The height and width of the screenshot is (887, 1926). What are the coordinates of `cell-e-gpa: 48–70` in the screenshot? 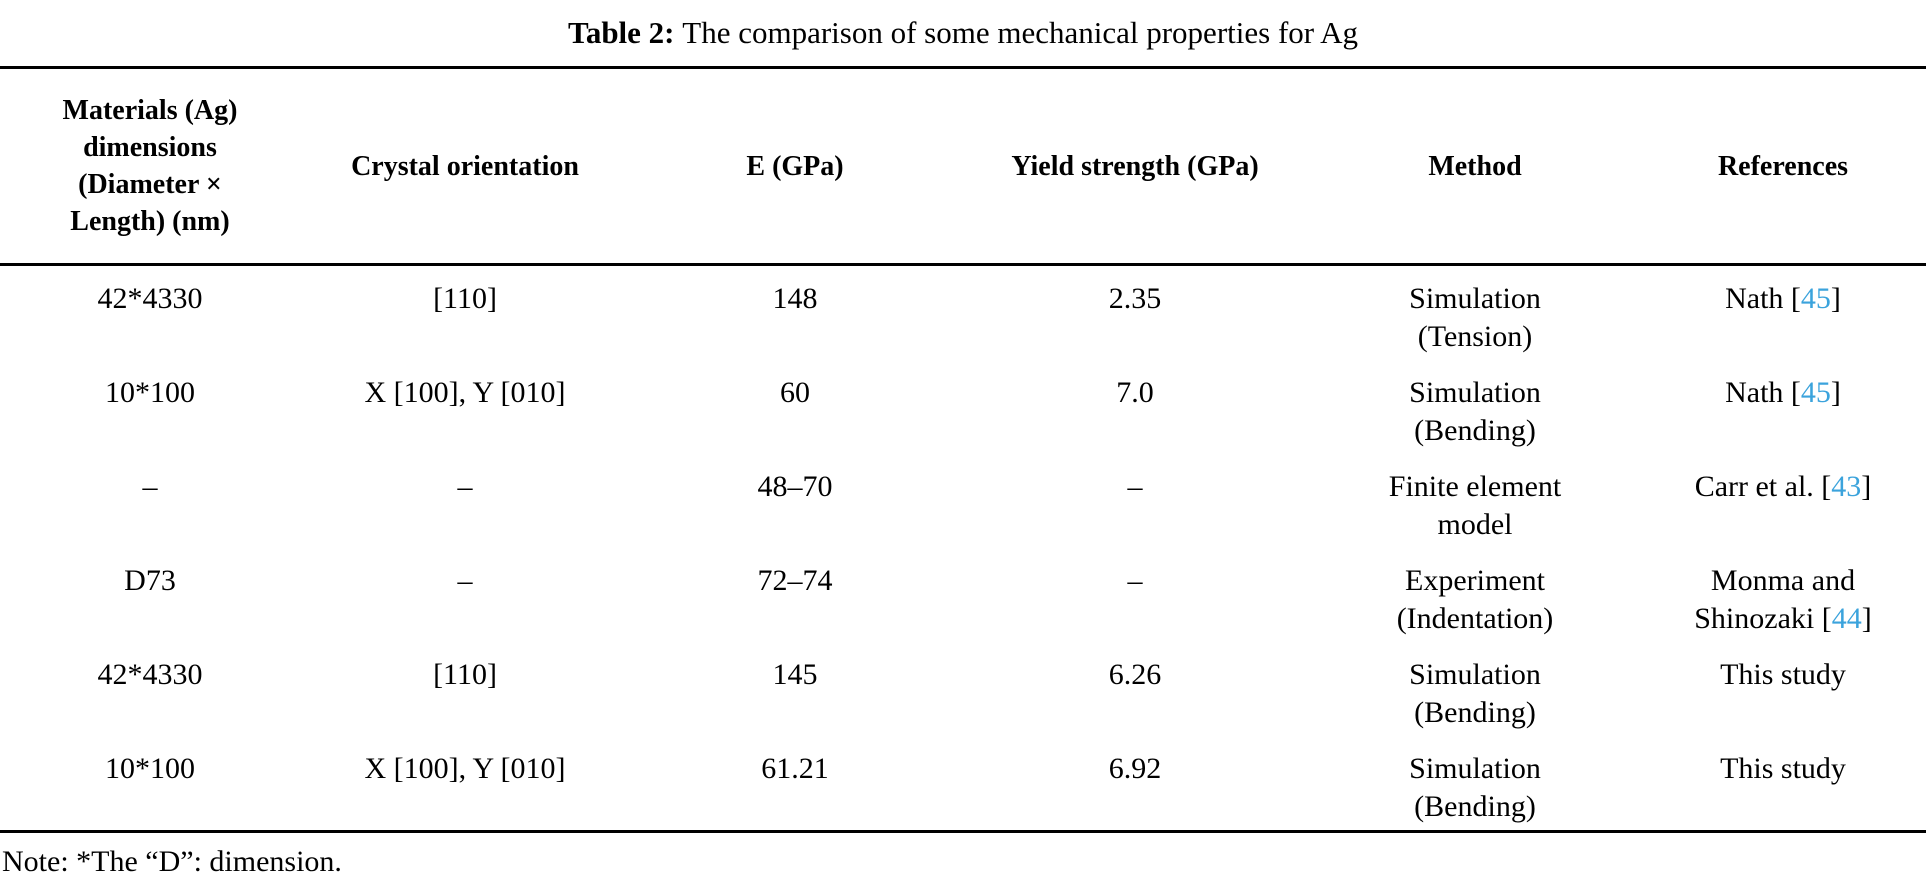 It's located at (795, 486).